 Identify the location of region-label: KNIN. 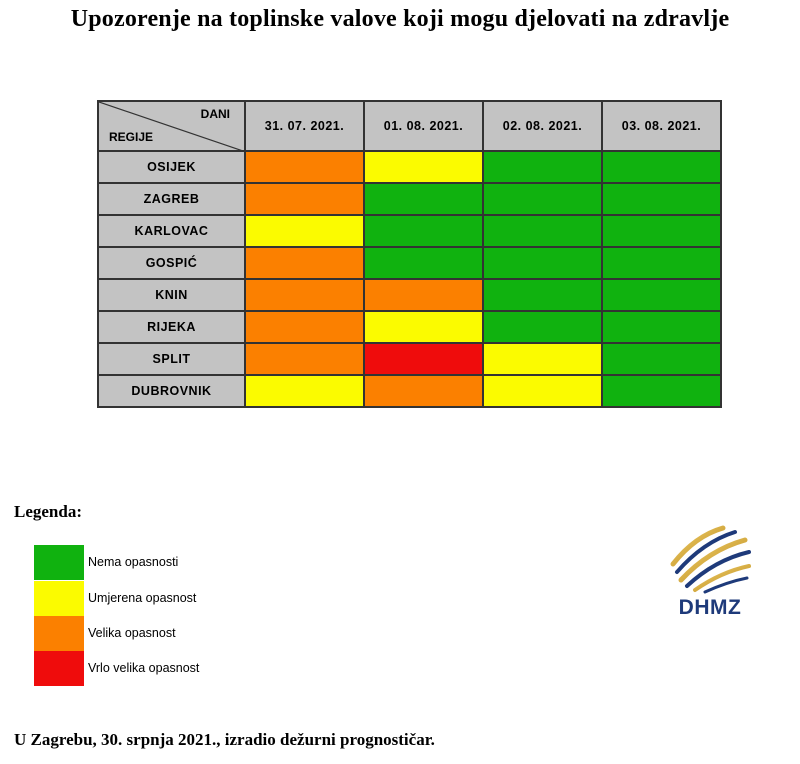
(171, 295).